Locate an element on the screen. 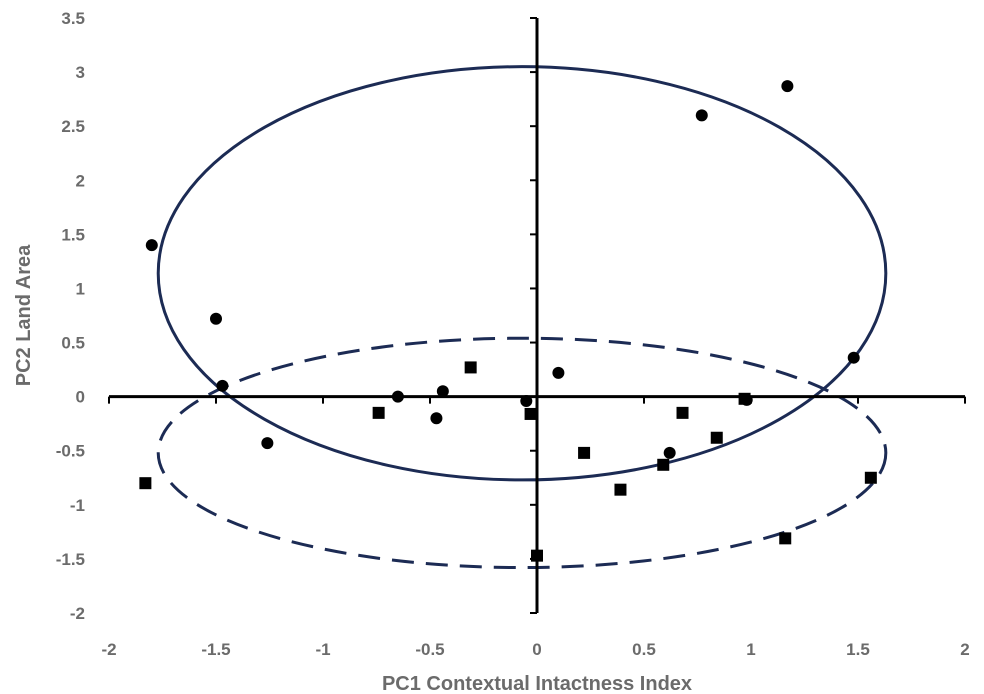  x-tick-label: 0.5 is located at coordinates (644, 649).